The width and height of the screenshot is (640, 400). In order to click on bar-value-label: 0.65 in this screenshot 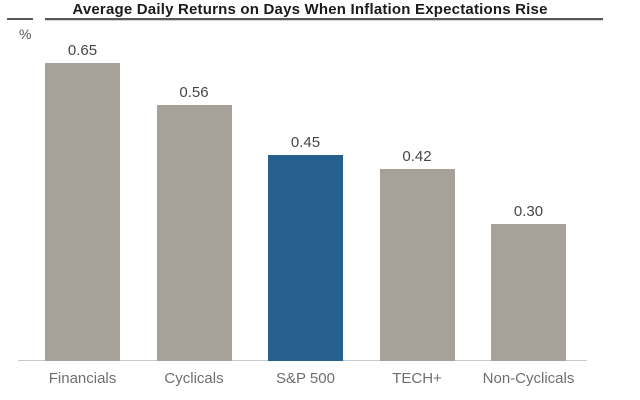, I will do `click(82, 50)`.